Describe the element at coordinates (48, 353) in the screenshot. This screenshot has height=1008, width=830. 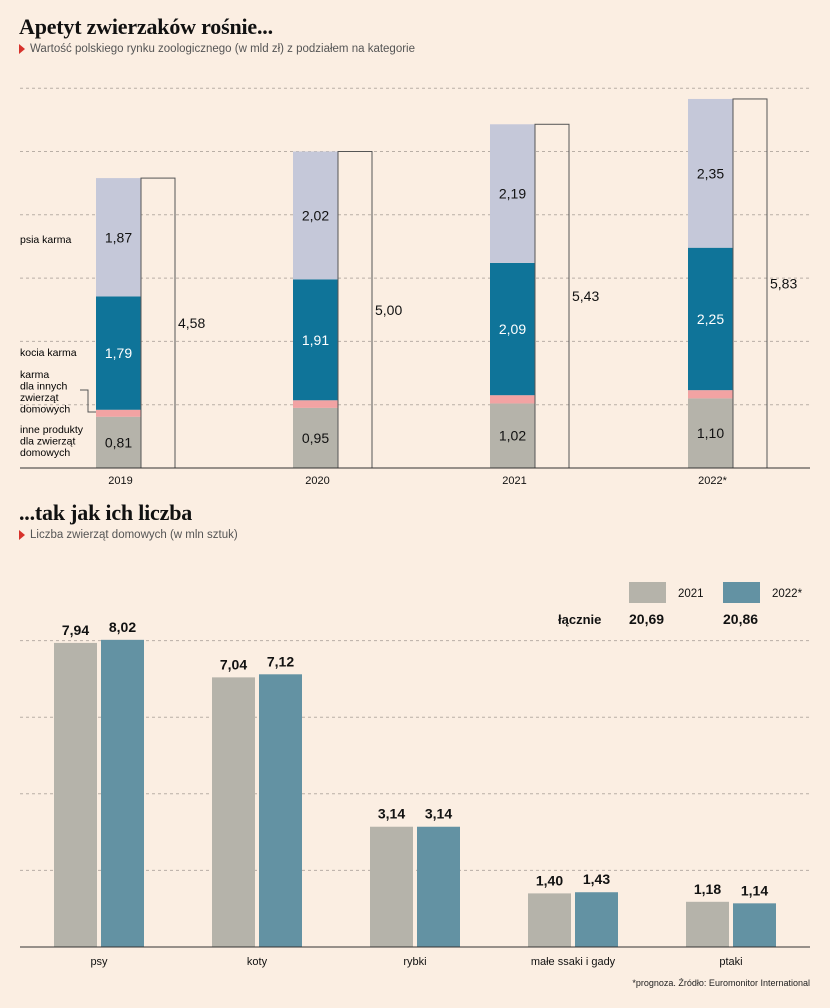
I see `series-label-kocia: kocia karma` at that location.